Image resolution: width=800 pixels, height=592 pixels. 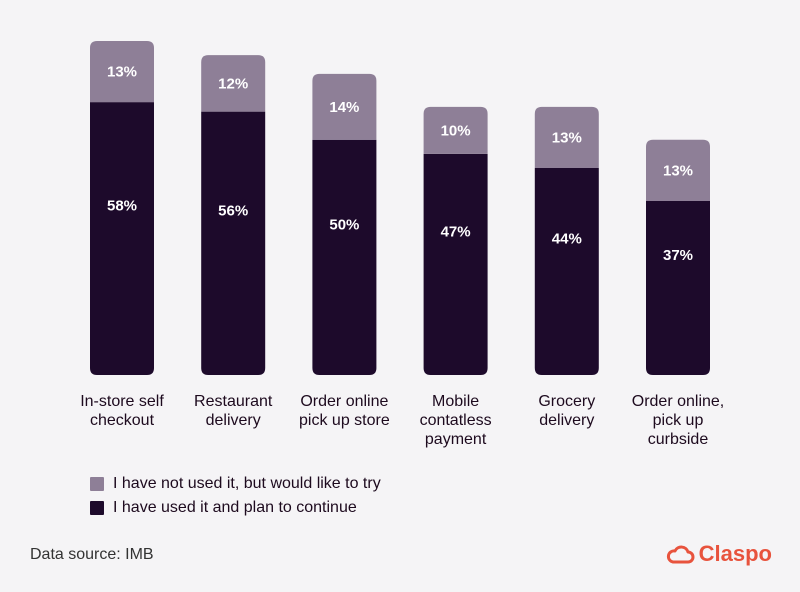 I want to click on category-label: In-store self checkout, so click(x=122, y=411).